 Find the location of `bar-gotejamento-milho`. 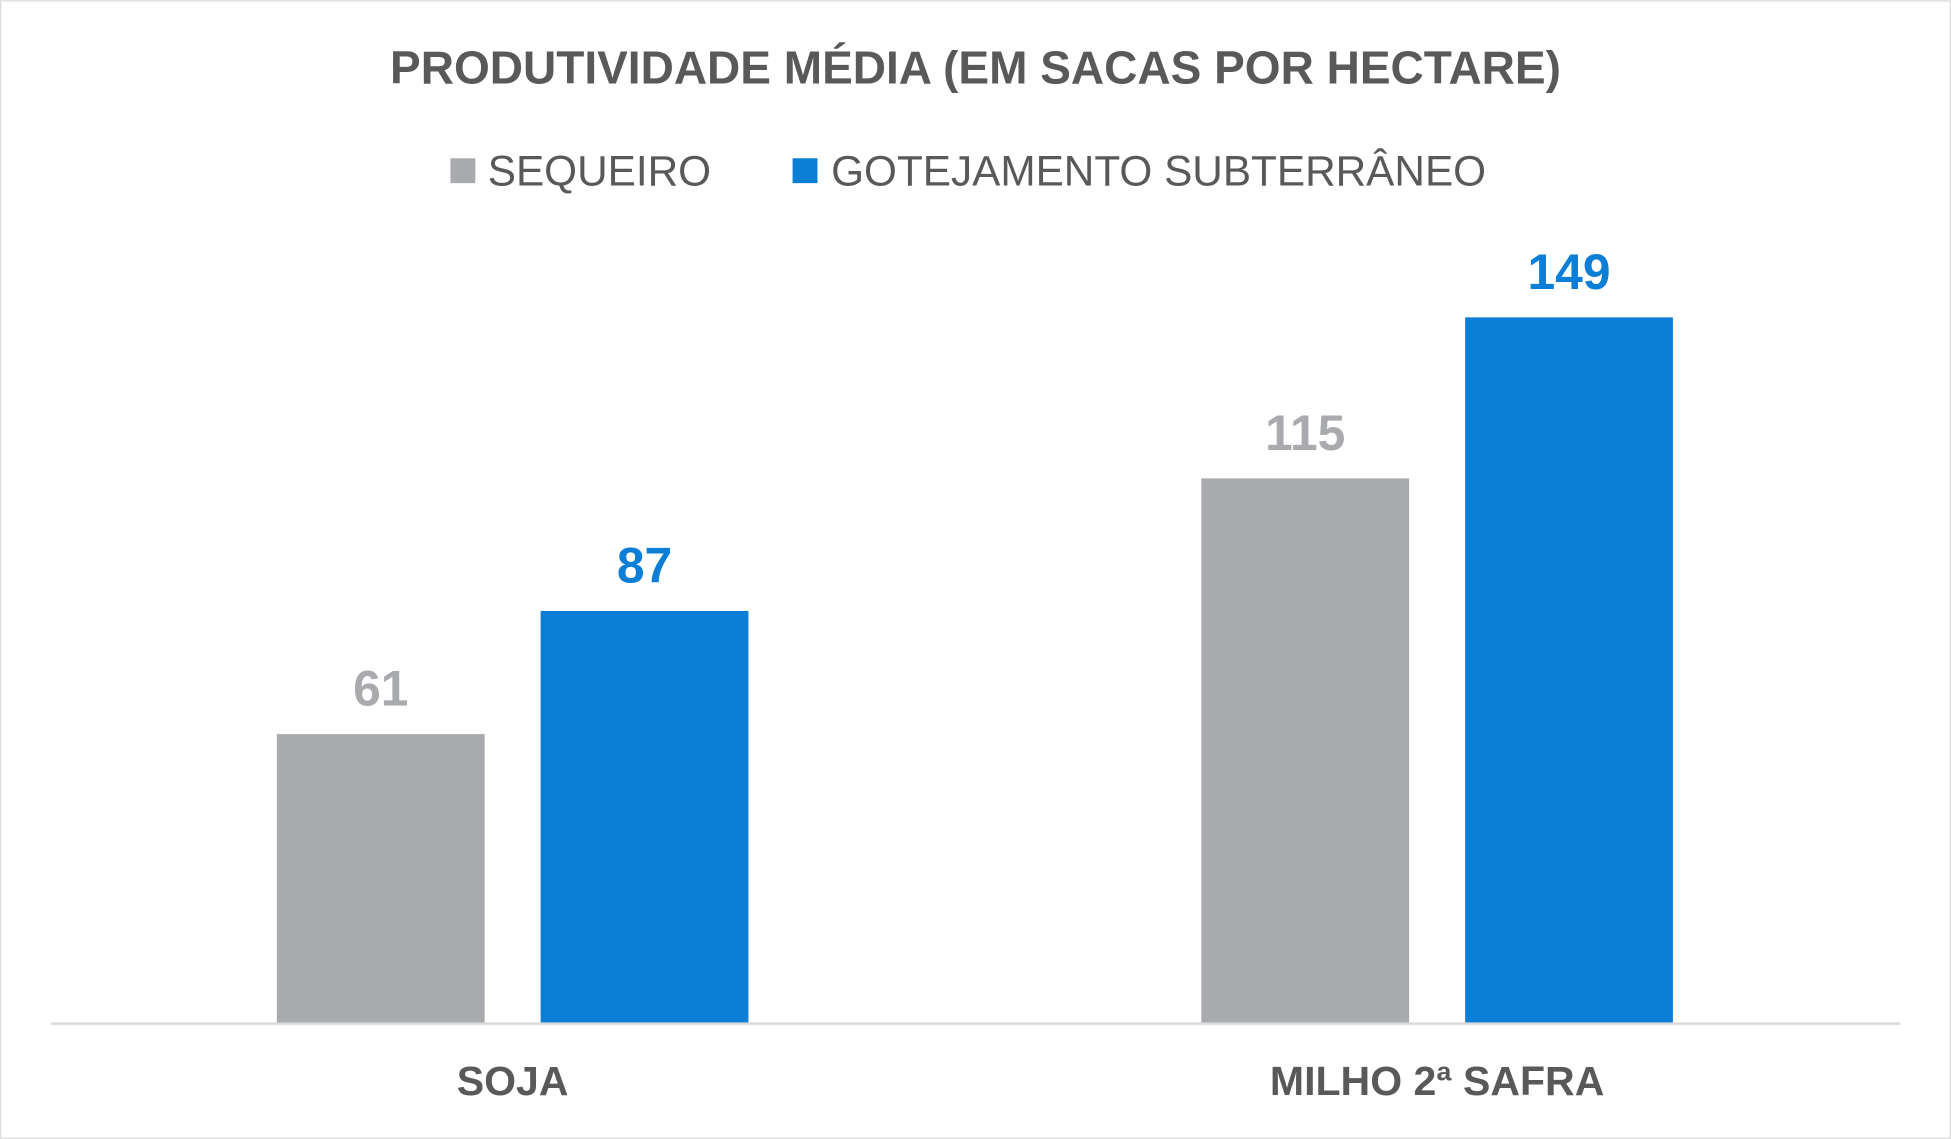

bar-gotejamento-milho is located at coordinates (1569, 670).